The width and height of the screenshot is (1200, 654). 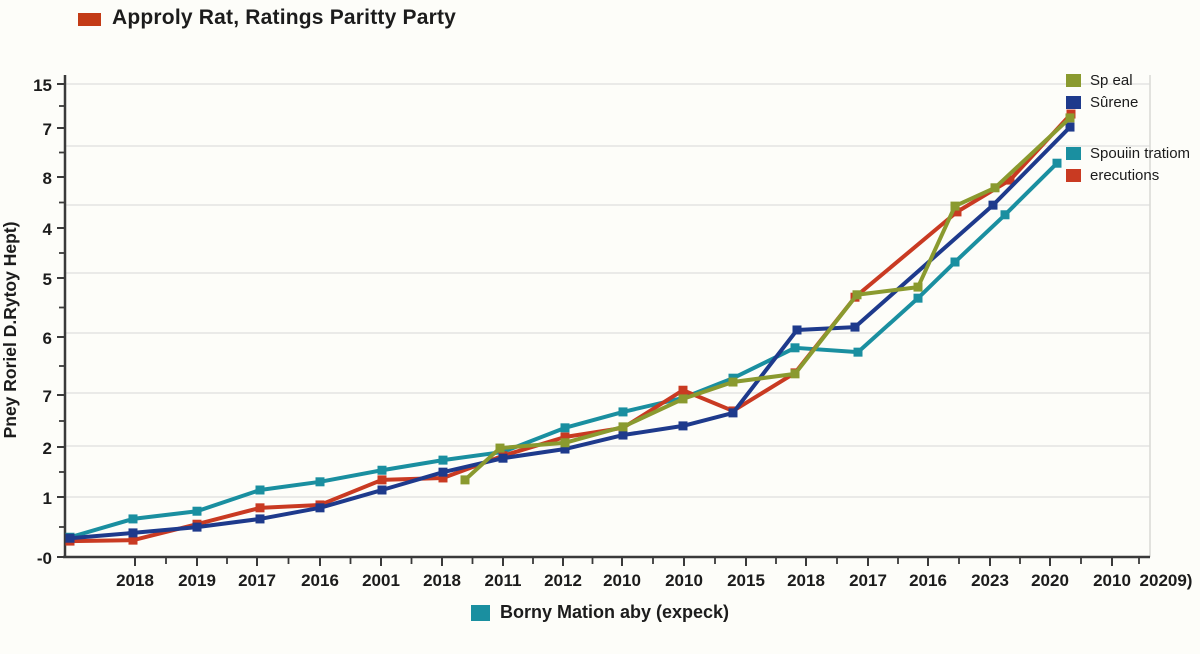 What do you see at coordinates (47, 279) in the screenshot?
I see `y-tick-label: 5` at bounding box center [47, 279].